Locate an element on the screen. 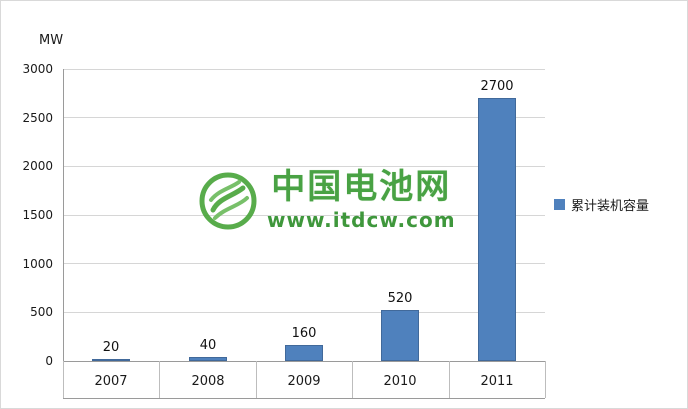 This screenshot has height=409, width=688. legend: 累计装机容量 is located at coordinates (601, 204).